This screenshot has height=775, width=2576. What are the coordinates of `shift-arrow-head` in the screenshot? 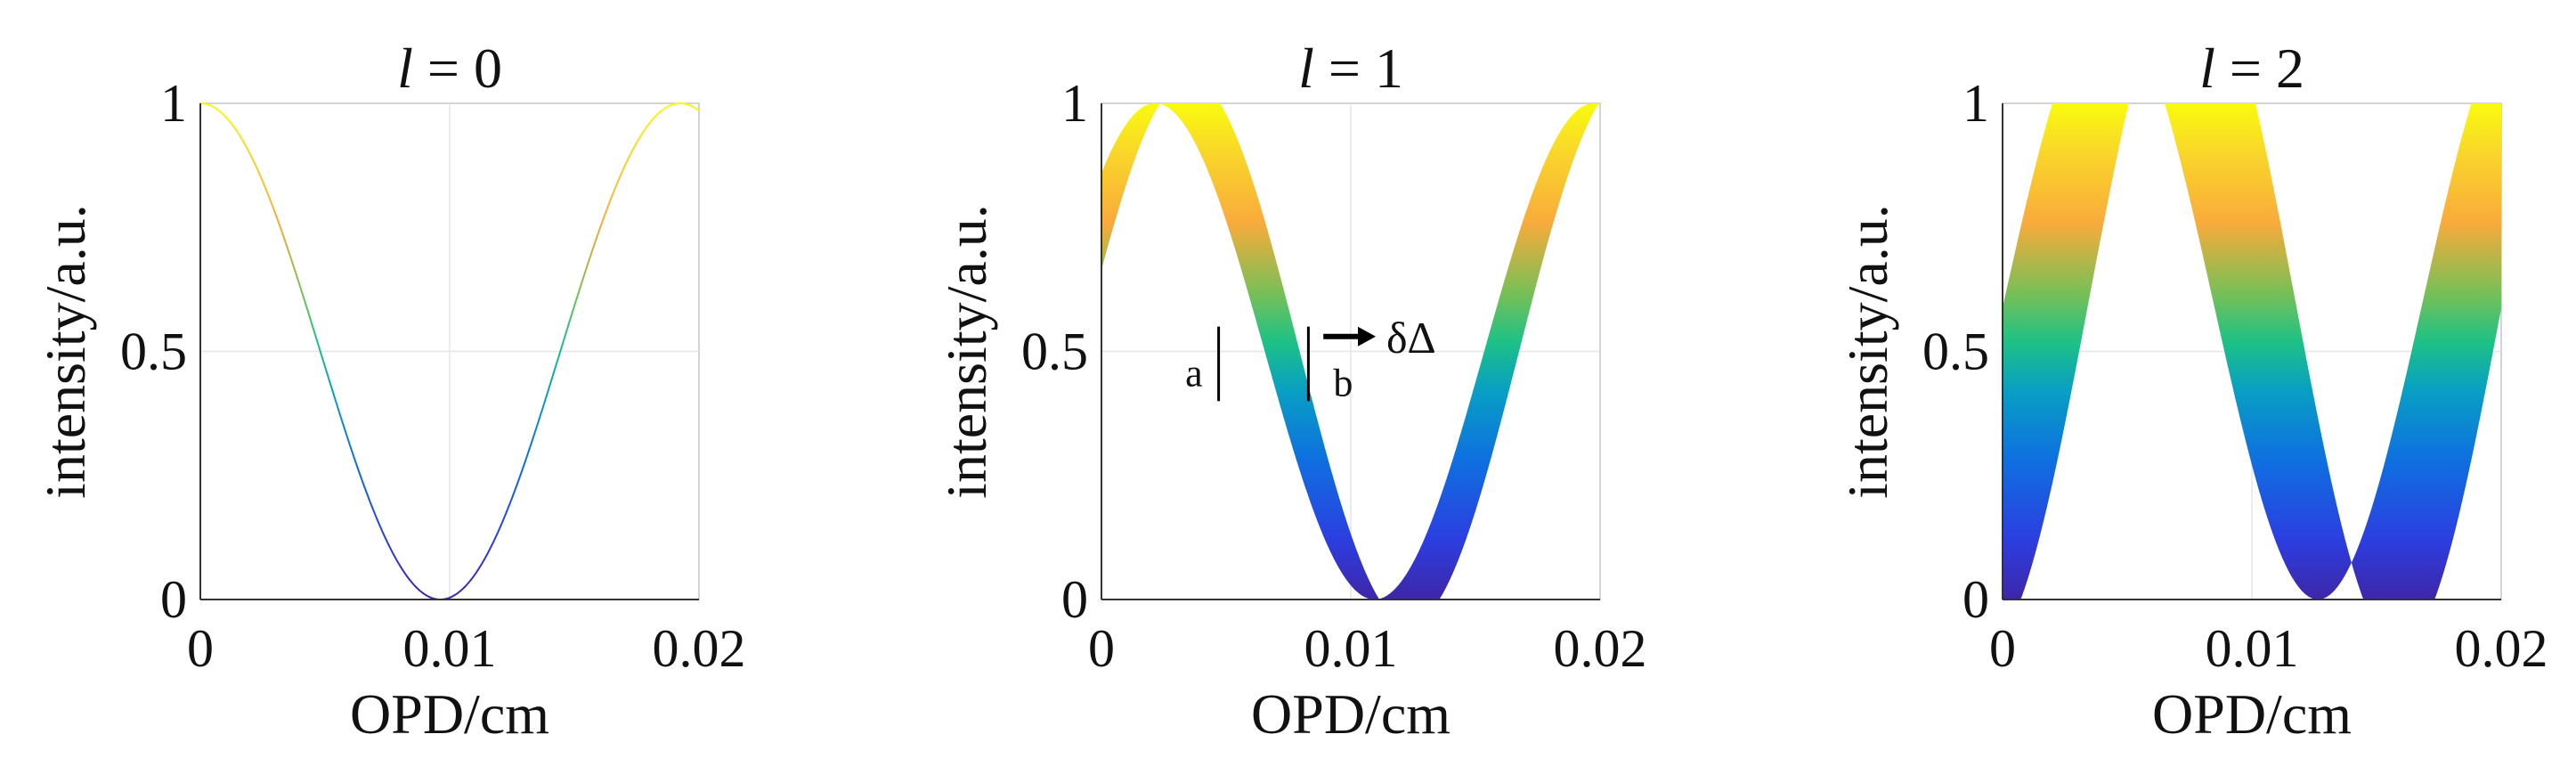 It's located at (1367, 336).